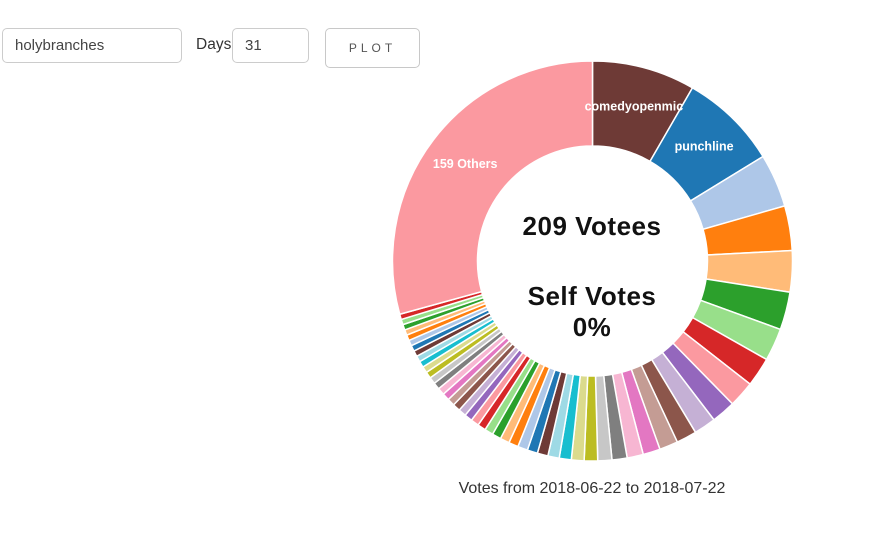 The image size is (890, 540). Describe the element at coordinates (492, 188) in the screenshot. I see `donut-segment-159-others` at that location.